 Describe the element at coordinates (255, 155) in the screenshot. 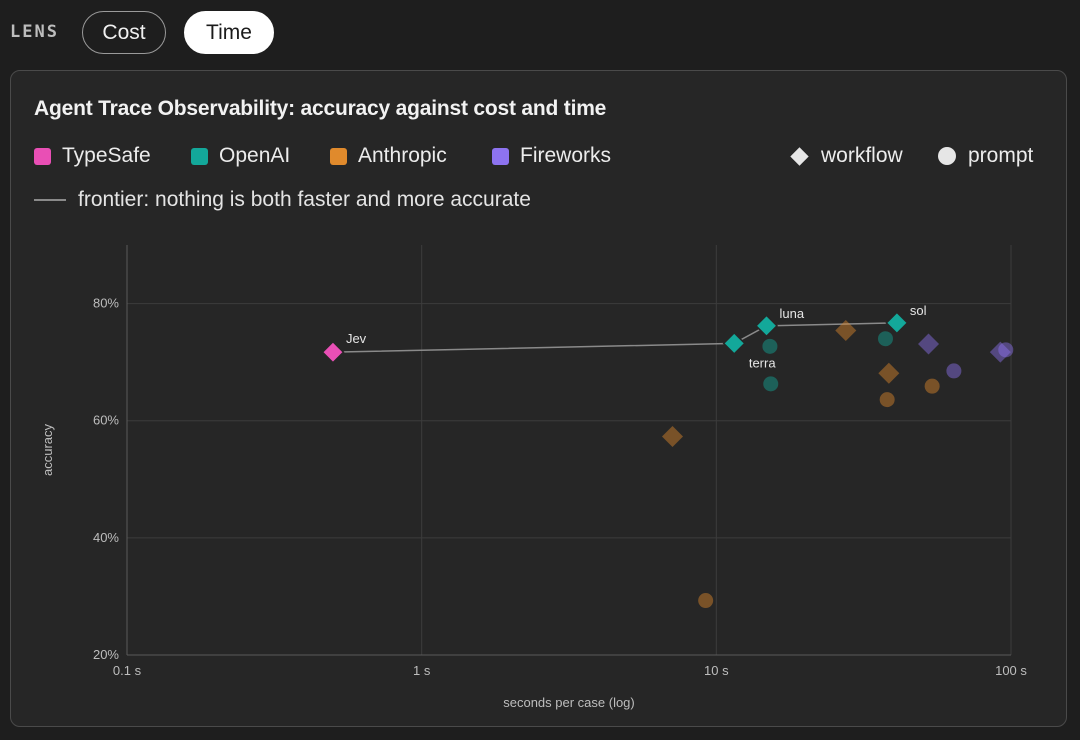

I see `legend-label-openai: OpenAI` at that location.